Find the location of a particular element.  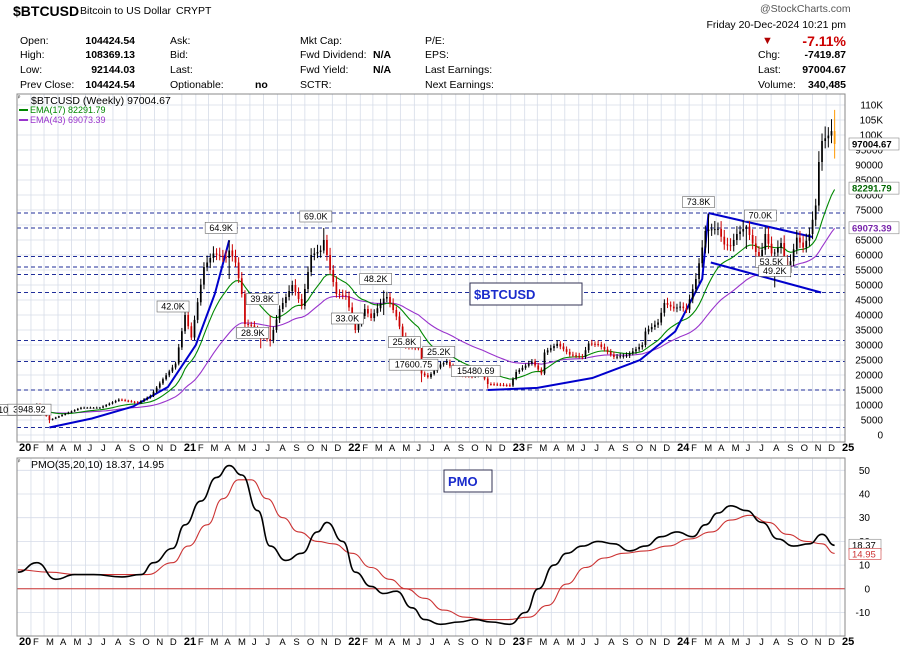

price-x-tick-label: 25 is located at coordinates (848, 448).